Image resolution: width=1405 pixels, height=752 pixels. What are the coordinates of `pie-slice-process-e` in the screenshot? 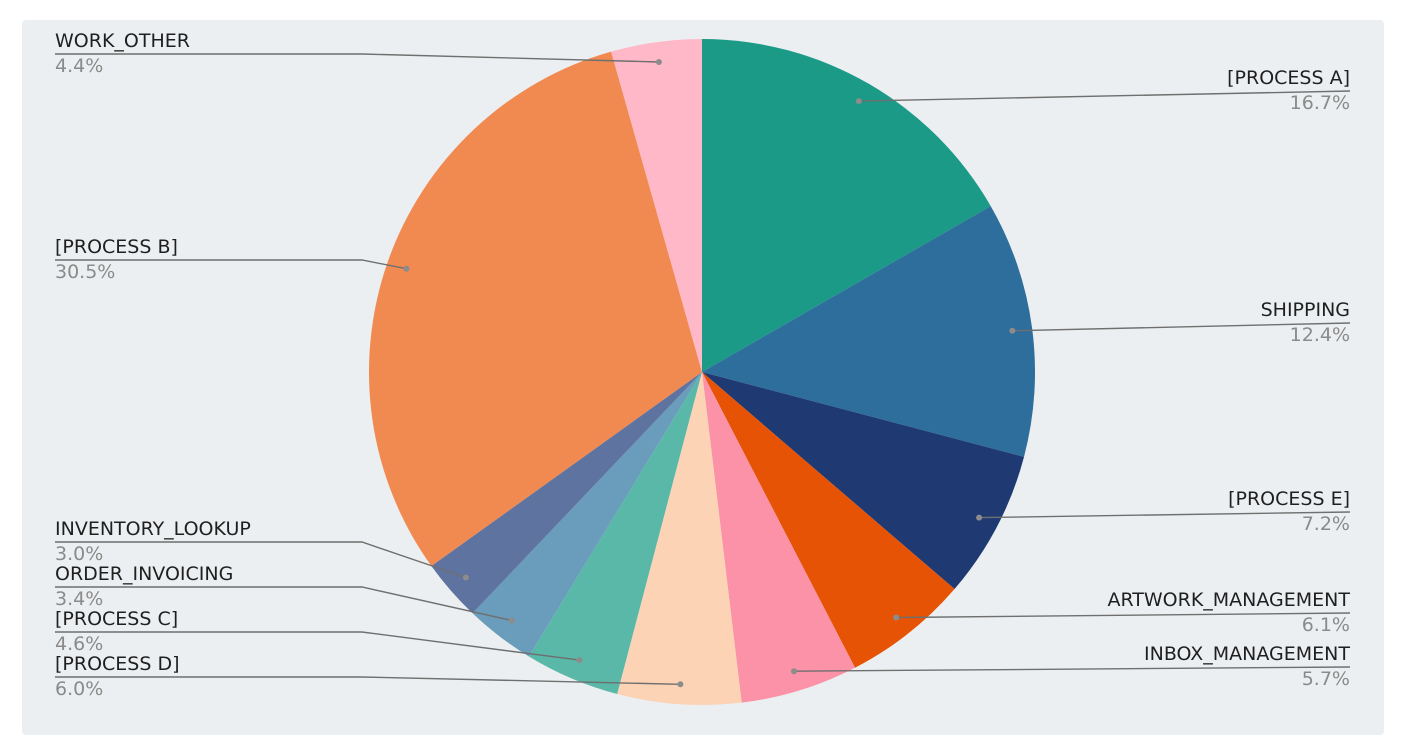 It's located at (863, 481).